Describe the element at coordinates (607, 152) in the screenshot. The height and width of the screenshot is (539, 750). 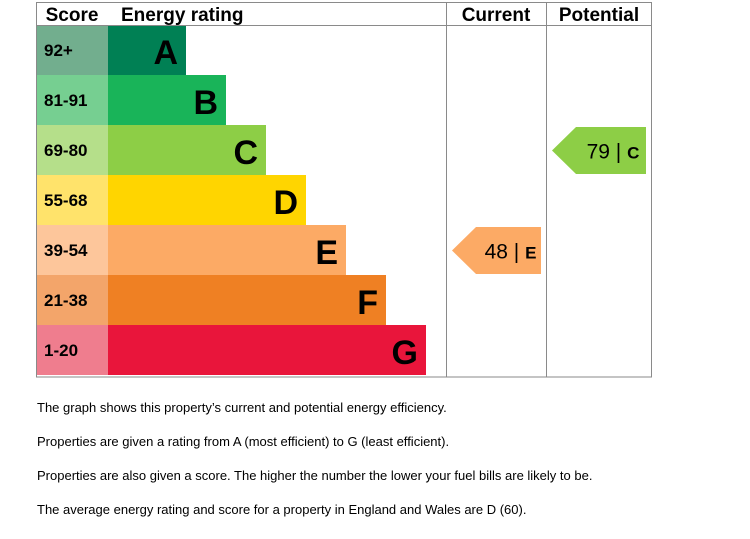
I see `potential-score-value: 79 |` at that location.